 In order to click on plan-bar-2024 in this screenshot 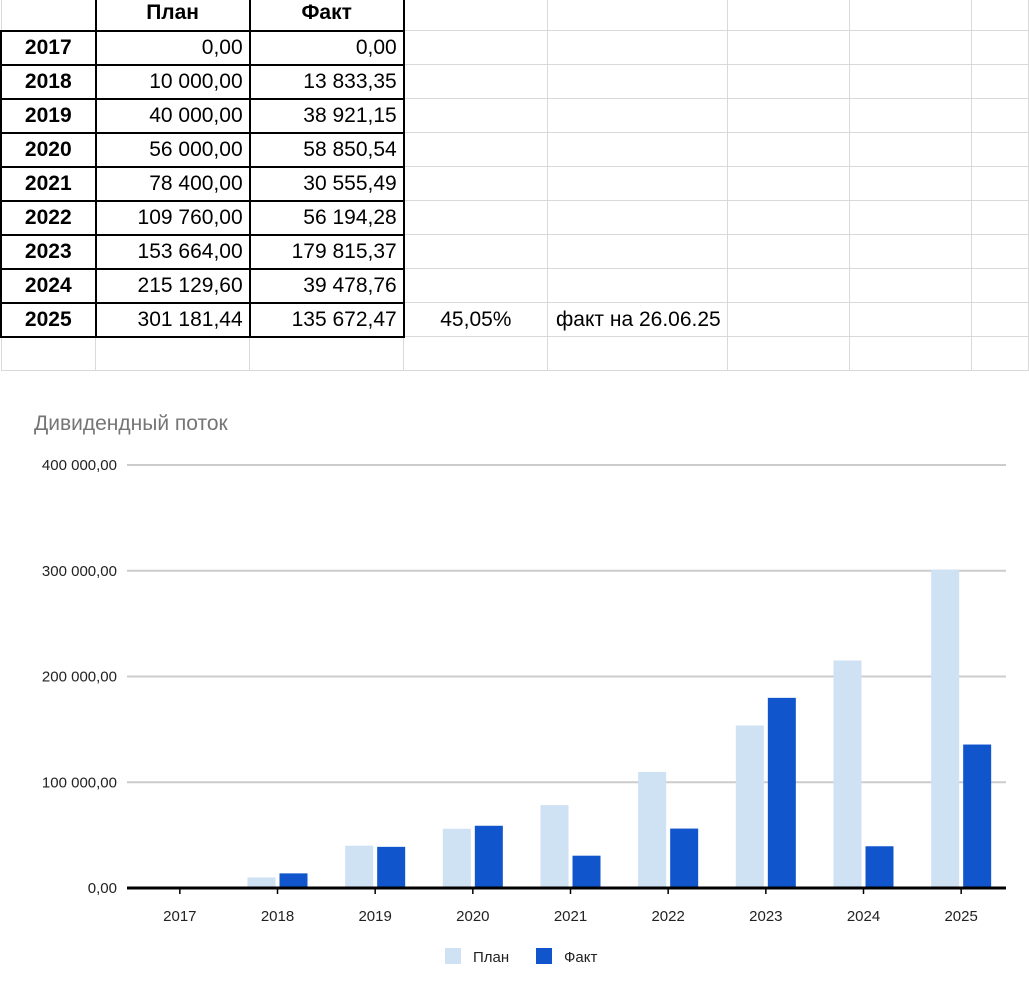, I will do `click(847, 774)`.